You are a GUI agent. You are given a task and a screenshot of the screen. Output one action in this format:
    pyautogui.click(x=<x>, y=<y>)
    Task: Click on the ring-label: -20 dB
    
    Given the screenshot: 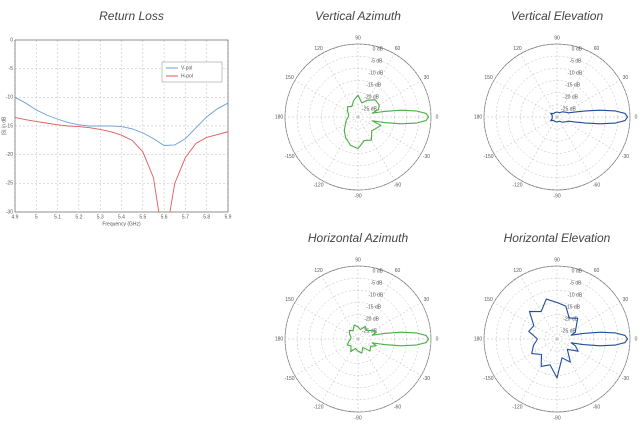 What is the action you would take?
    pyautogui.click(x=371, y=319)
    